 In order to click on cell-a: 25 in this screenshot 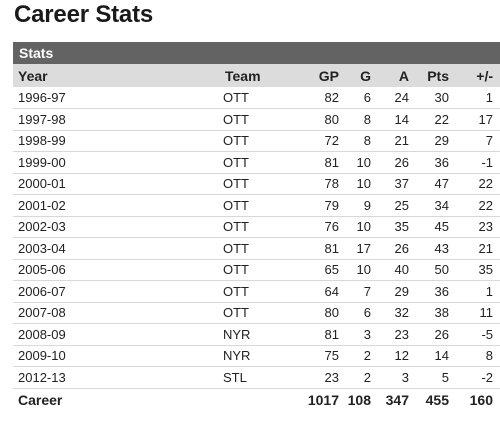, I will do `click(390, 205)`.